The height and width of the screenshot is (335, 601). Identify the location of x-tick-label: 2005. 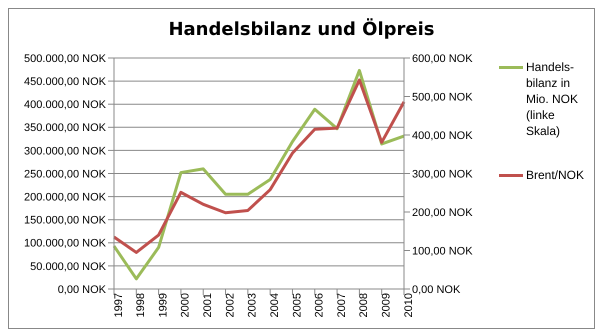
(297, 305).